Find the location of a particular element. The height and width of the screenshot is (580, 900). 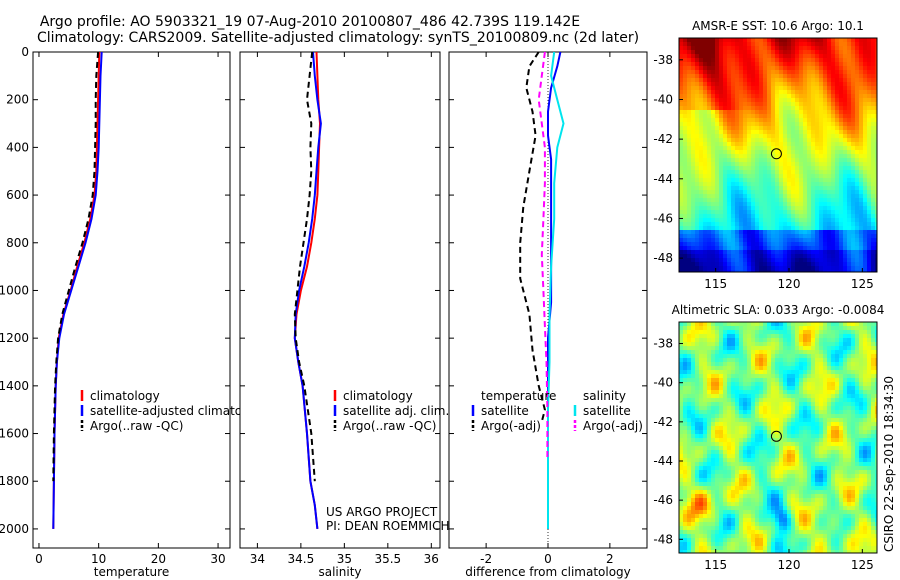

y-tick-label: -40 is located at coordinates (663, 99).